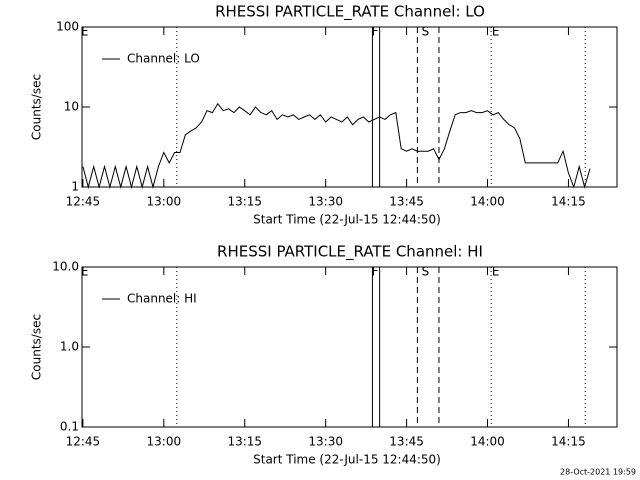 The height and width of the screenshot is (480, 640). I want to click on data-line, so click(336, 145).